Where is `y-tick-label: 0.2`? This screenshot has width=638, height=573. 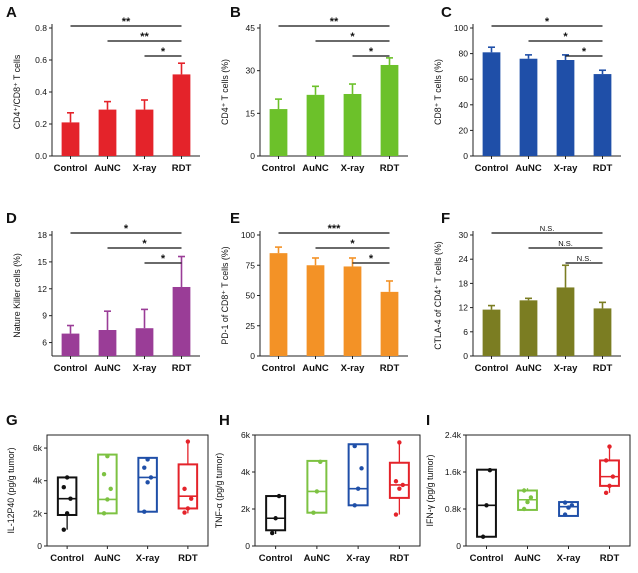
y-tick-label: 0.2 is located at coordinates (41, 124).